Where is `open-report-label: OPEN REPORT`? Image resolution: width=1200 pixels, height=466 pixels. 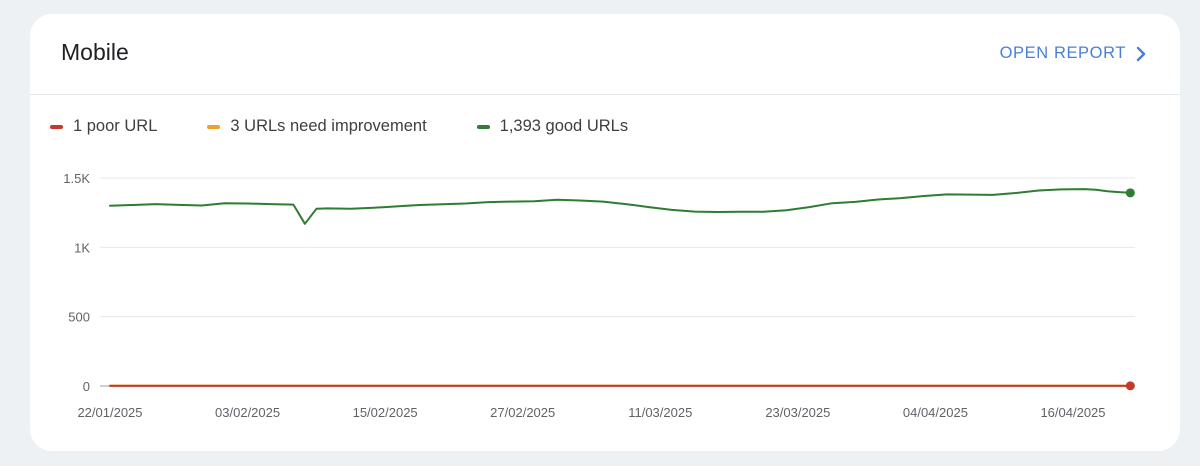 open-report-label: OPEN REPORT is located at coordinates (1062, 53).